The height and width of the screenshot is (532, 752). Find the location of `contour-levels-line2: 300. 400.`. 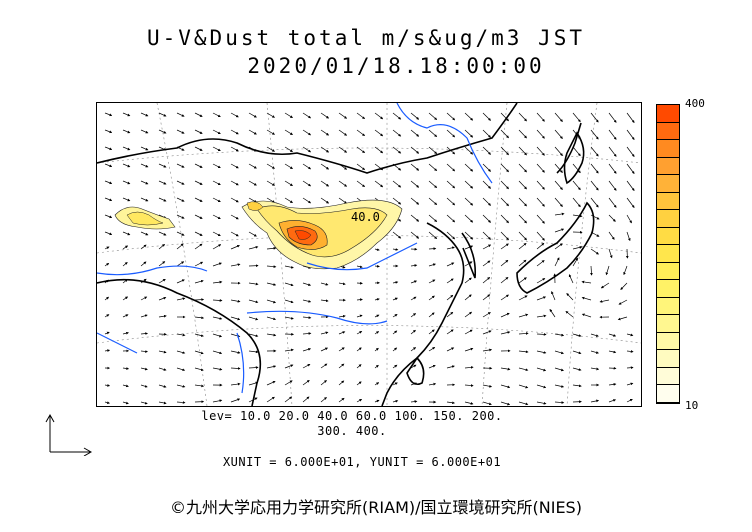

contour-levels-line2: 300. 400. is located at coordinates (352, 431).